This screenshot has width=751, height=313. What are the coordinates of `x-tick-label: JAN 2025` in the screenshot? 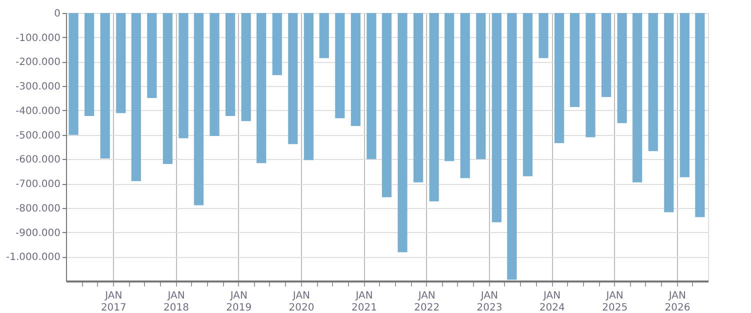 It's located at (615, 301).